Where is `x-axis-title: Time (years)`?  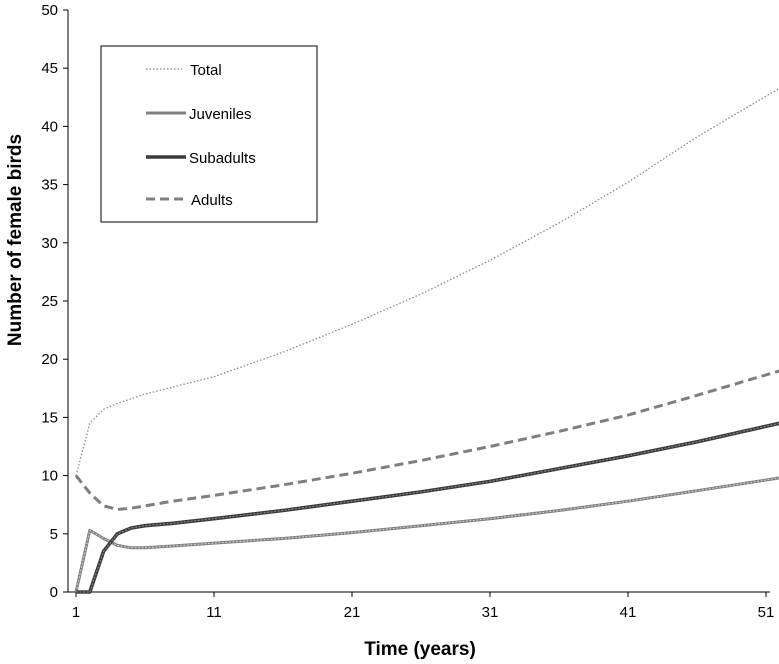 x-axis-title: Time (years) is located at coordinates (420, 649).